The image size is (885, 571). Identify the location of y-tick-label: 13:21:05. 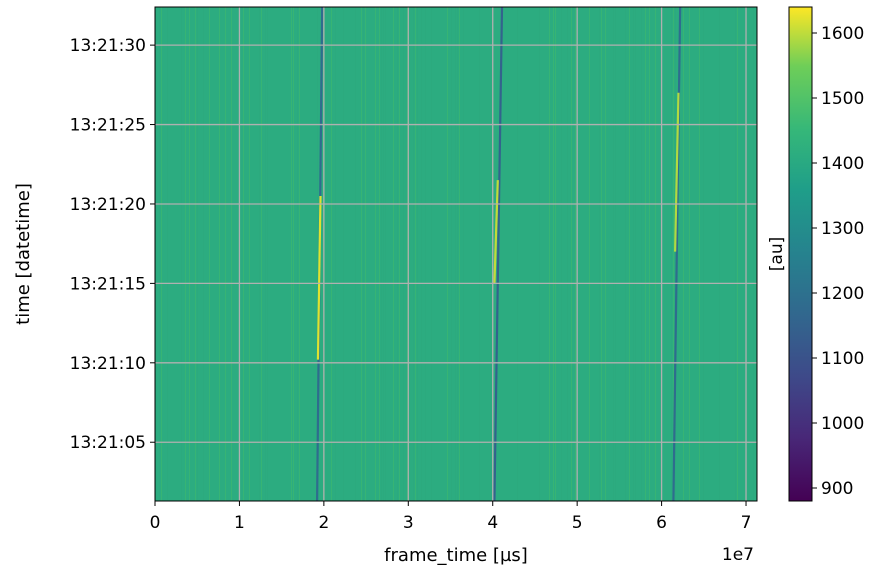
(108, 443).